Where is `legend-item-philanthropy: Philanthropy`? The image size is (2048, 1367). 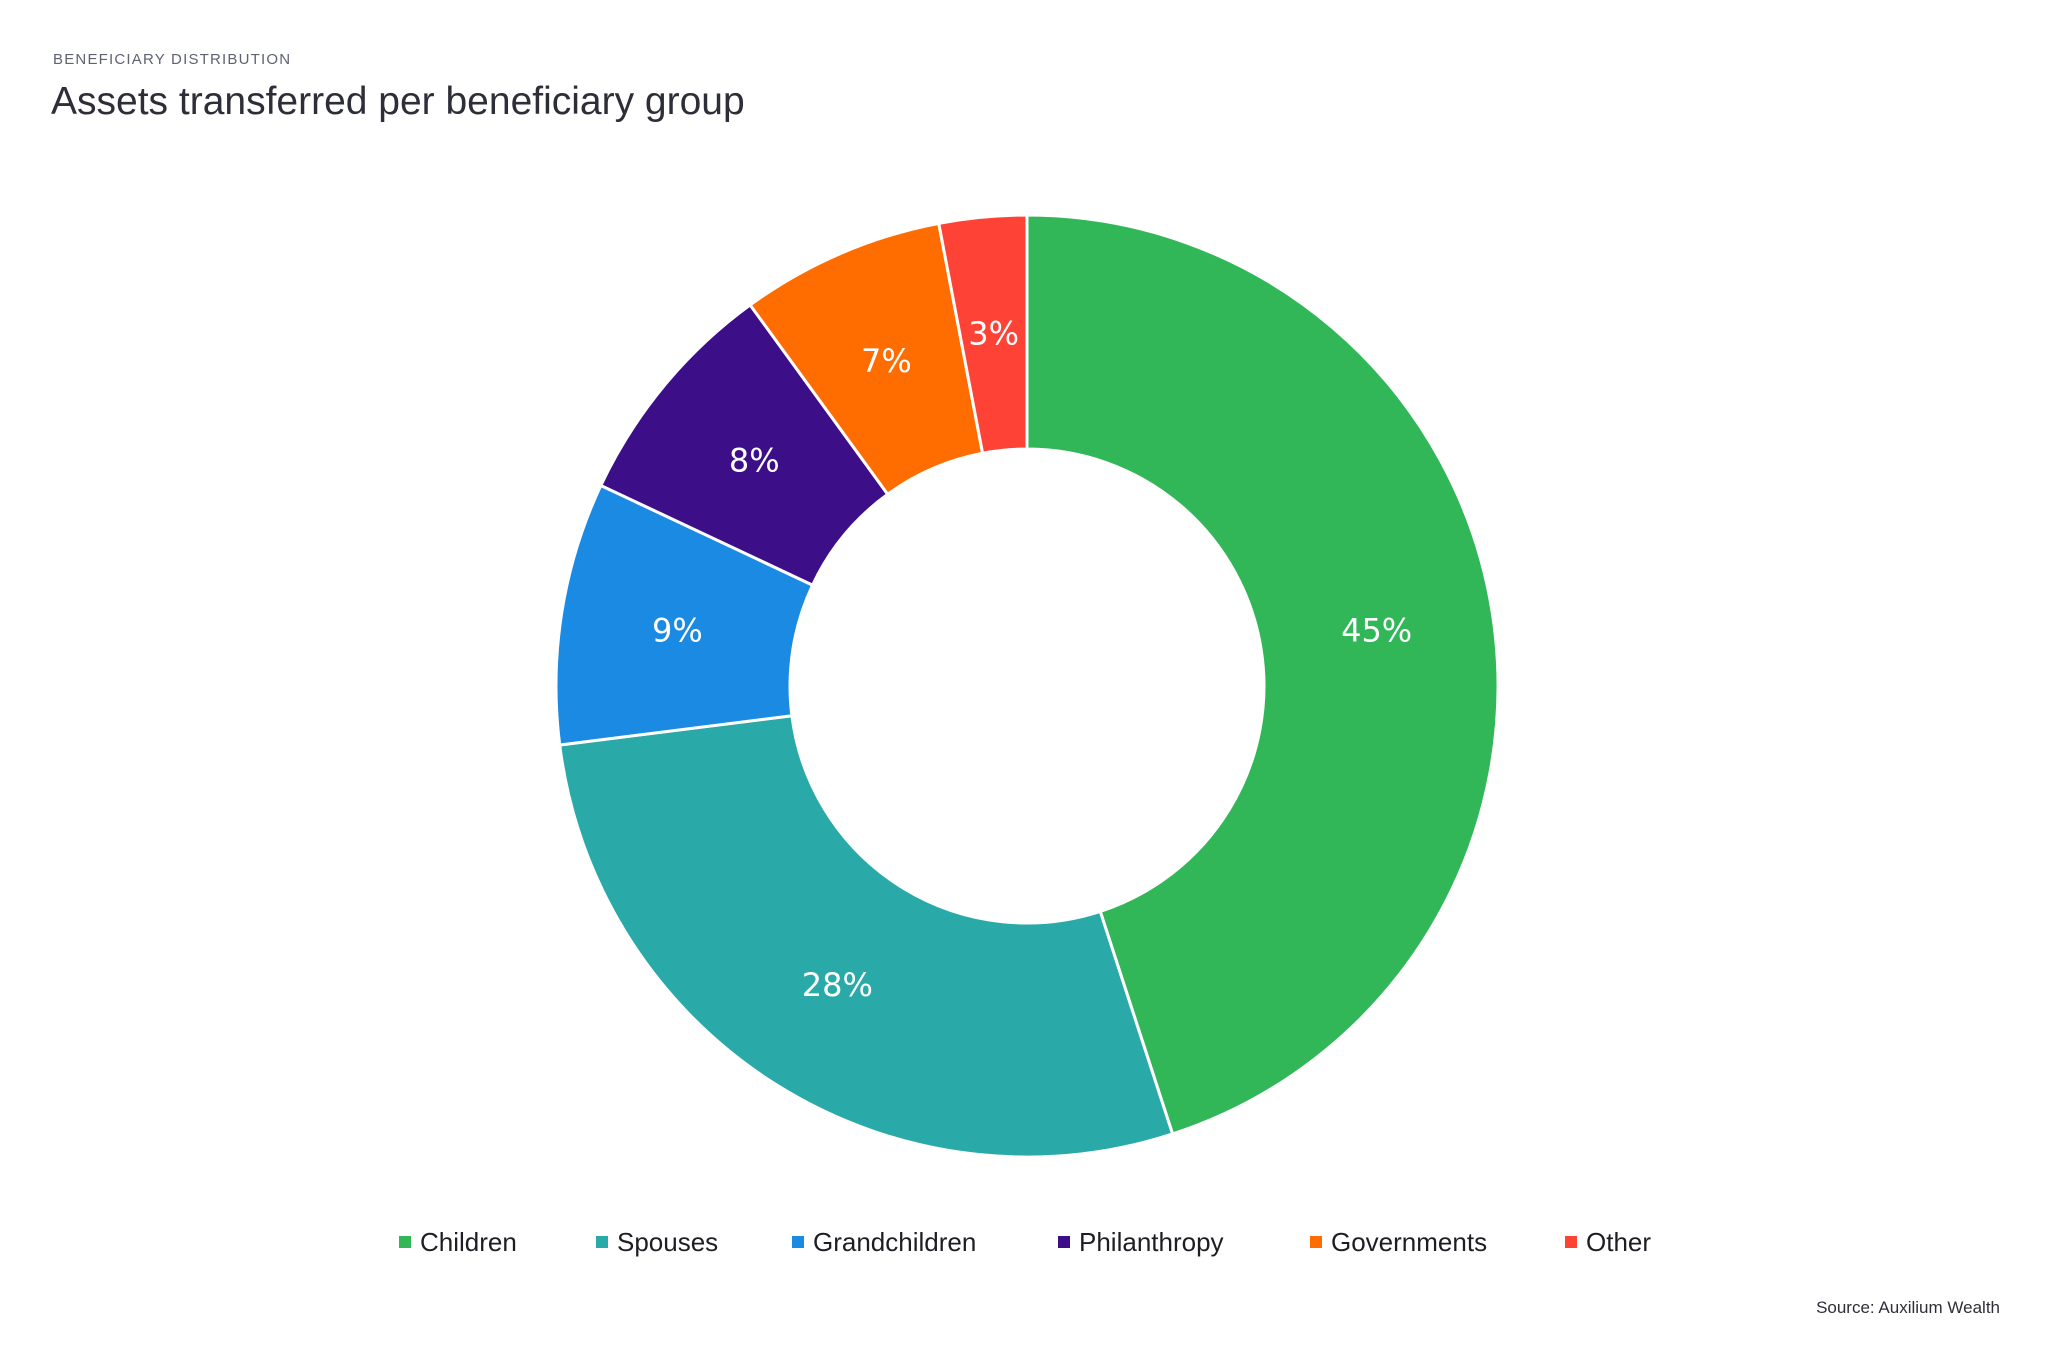 legend-item-philanthropy: Philanthropy is located at coordinates (1141, 1242).